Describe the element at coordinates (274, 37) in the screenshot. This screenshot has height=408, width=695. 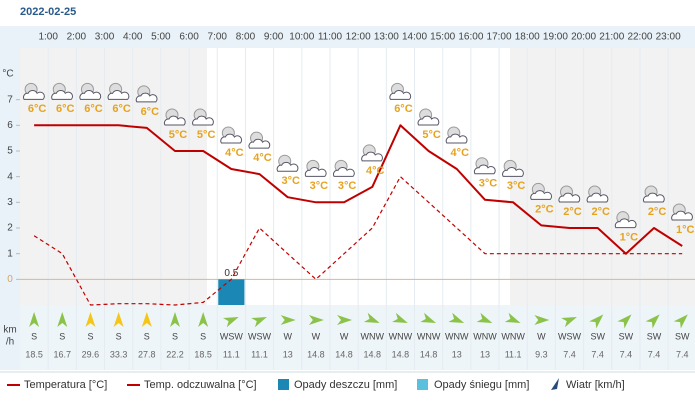
I see `hour-label: 9:00` at that location.